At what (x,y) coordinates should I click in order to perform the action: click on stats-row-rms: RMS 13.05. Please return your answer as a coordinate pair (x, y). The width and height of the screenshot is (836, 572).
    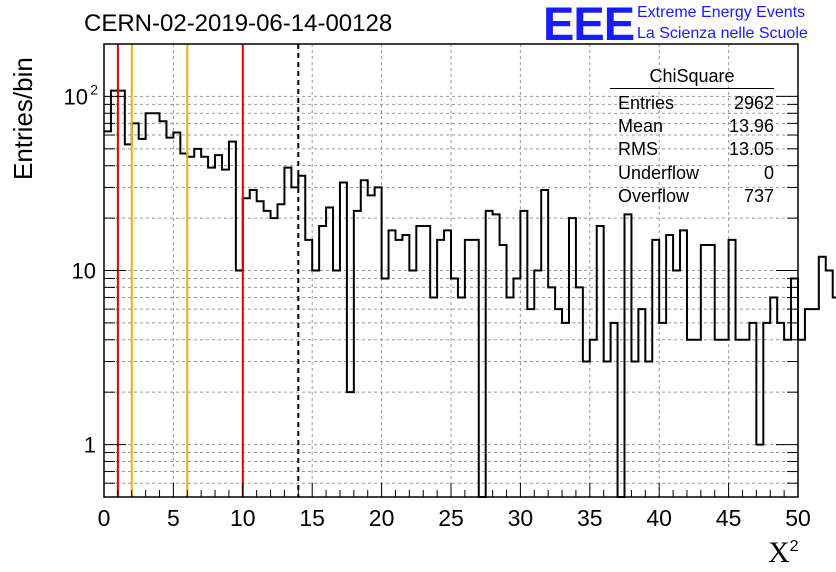
    Looking at the image, I should click on (696, 149).